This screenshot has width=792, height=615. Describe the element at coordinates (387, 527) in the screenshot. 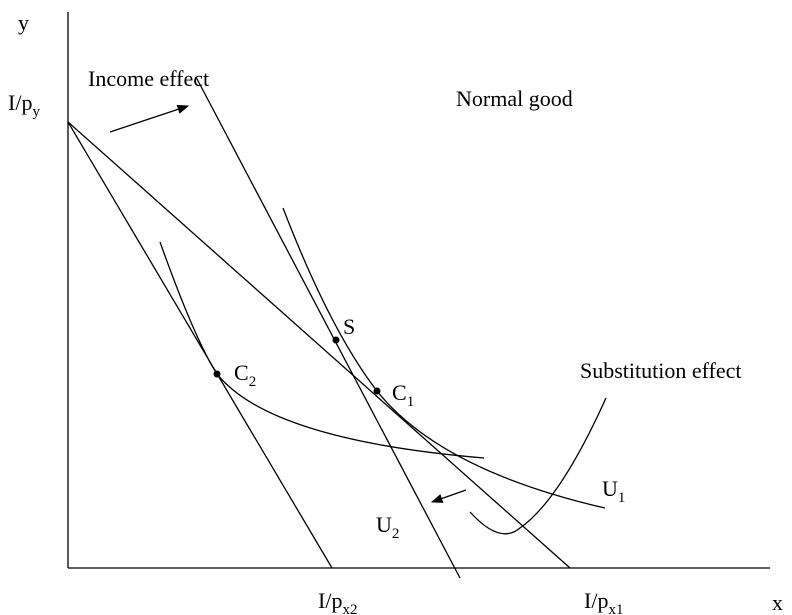

I see `u2-label: U2` at that location.